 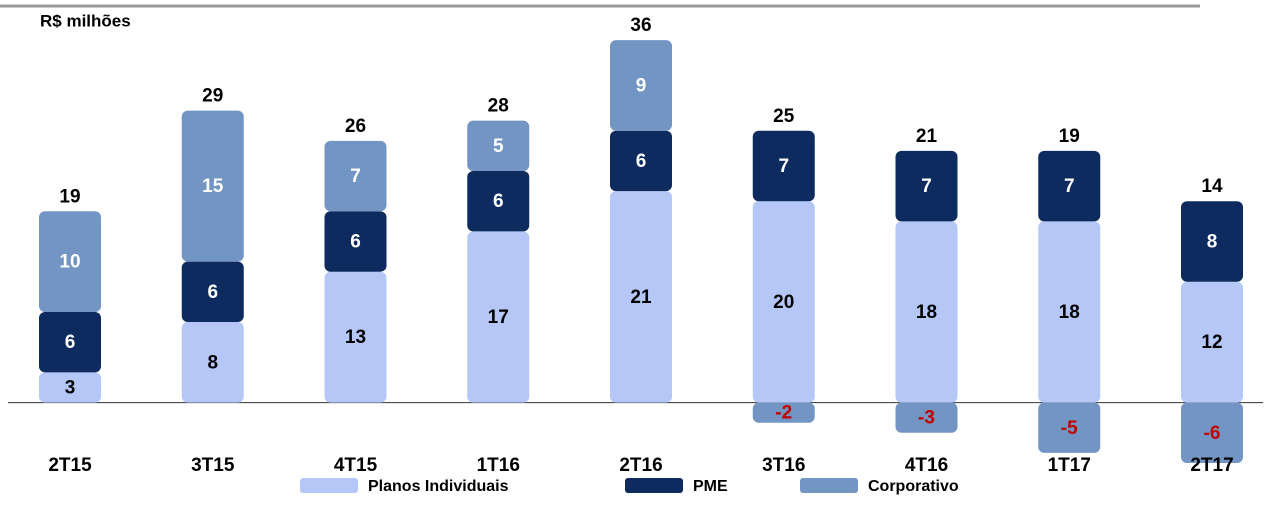 What do you see at coordinates (355, 126) in the screenshot?
I see `total-label: 26` at bounding box center [355, 126].